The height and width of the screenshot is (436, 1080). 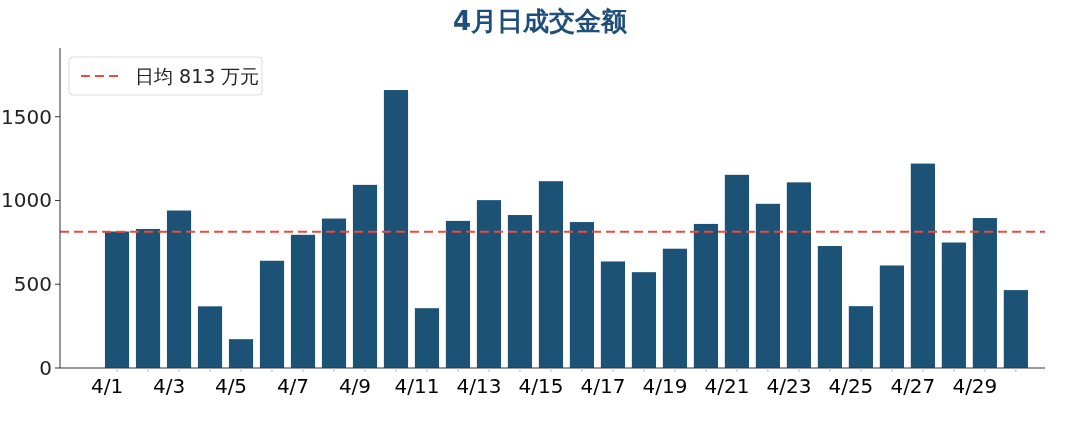 I want to click on legend-label: 日均 813 万元, so click(x=197, y=75).